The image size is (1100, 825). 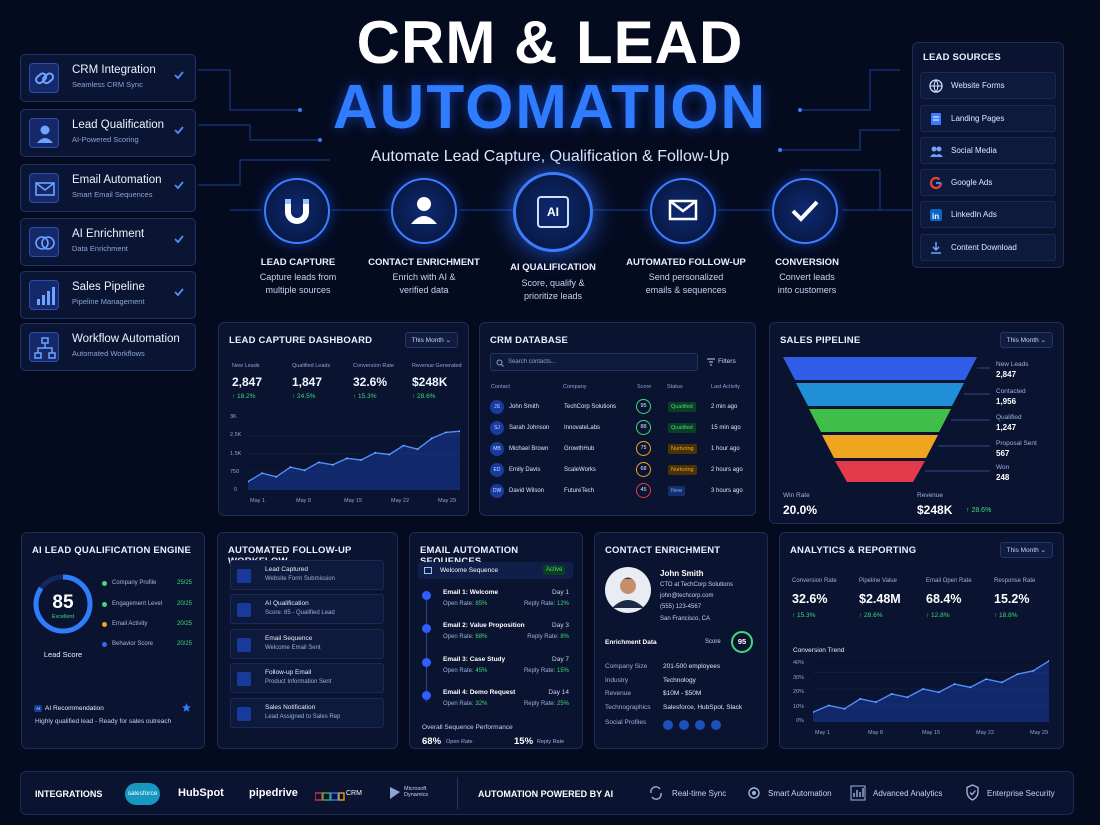 What do you see at coordinates (298, 283) in the screenshot?
I see `flow-desc: Capture leads from multiple sources` at bounding box center [298, 283].